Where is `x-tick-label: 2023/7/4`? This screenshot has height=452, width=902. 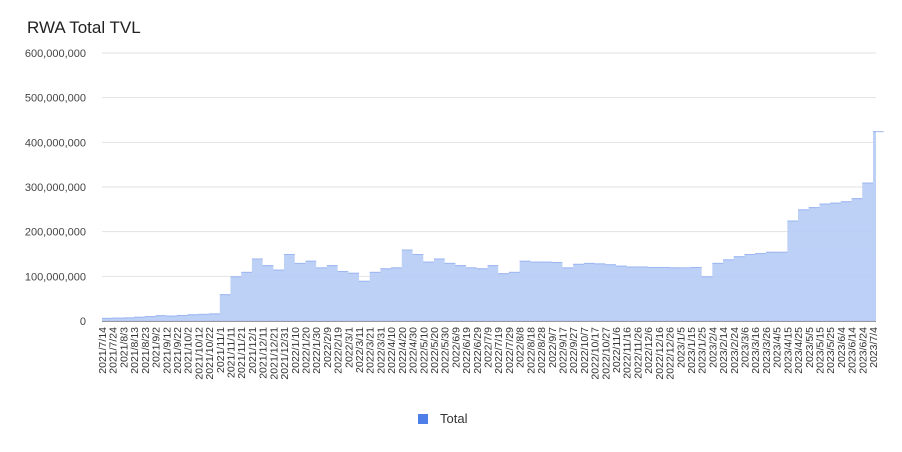
x-tick-label: 2023/7/4 is located at coordinates (874, 347).